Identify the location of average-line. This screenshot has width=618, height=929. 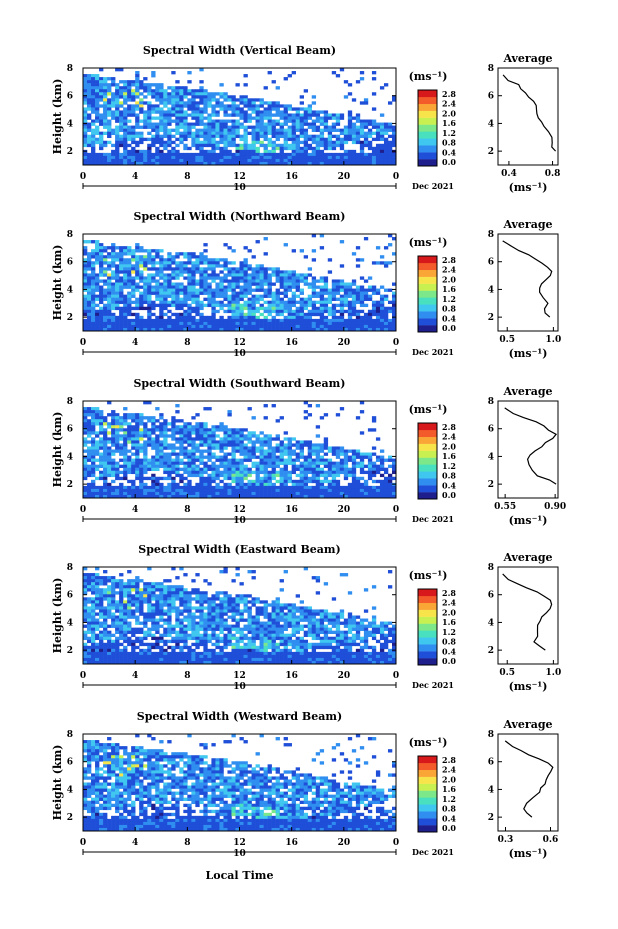
(531, 446).